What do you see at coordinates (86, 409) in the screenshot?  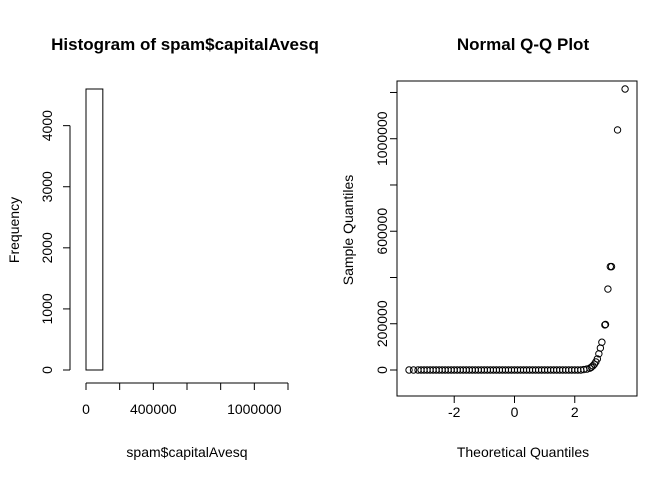 I see `histogram-x-tick-label: 0` at bounding box center [86, 409].